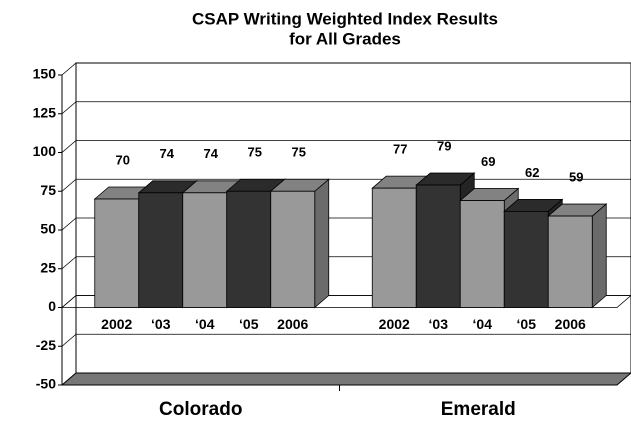  What do you see at coordinates (48, 190) in the screenshot?
I see `y-tick-label: 75` at bounding box center [48, 190].